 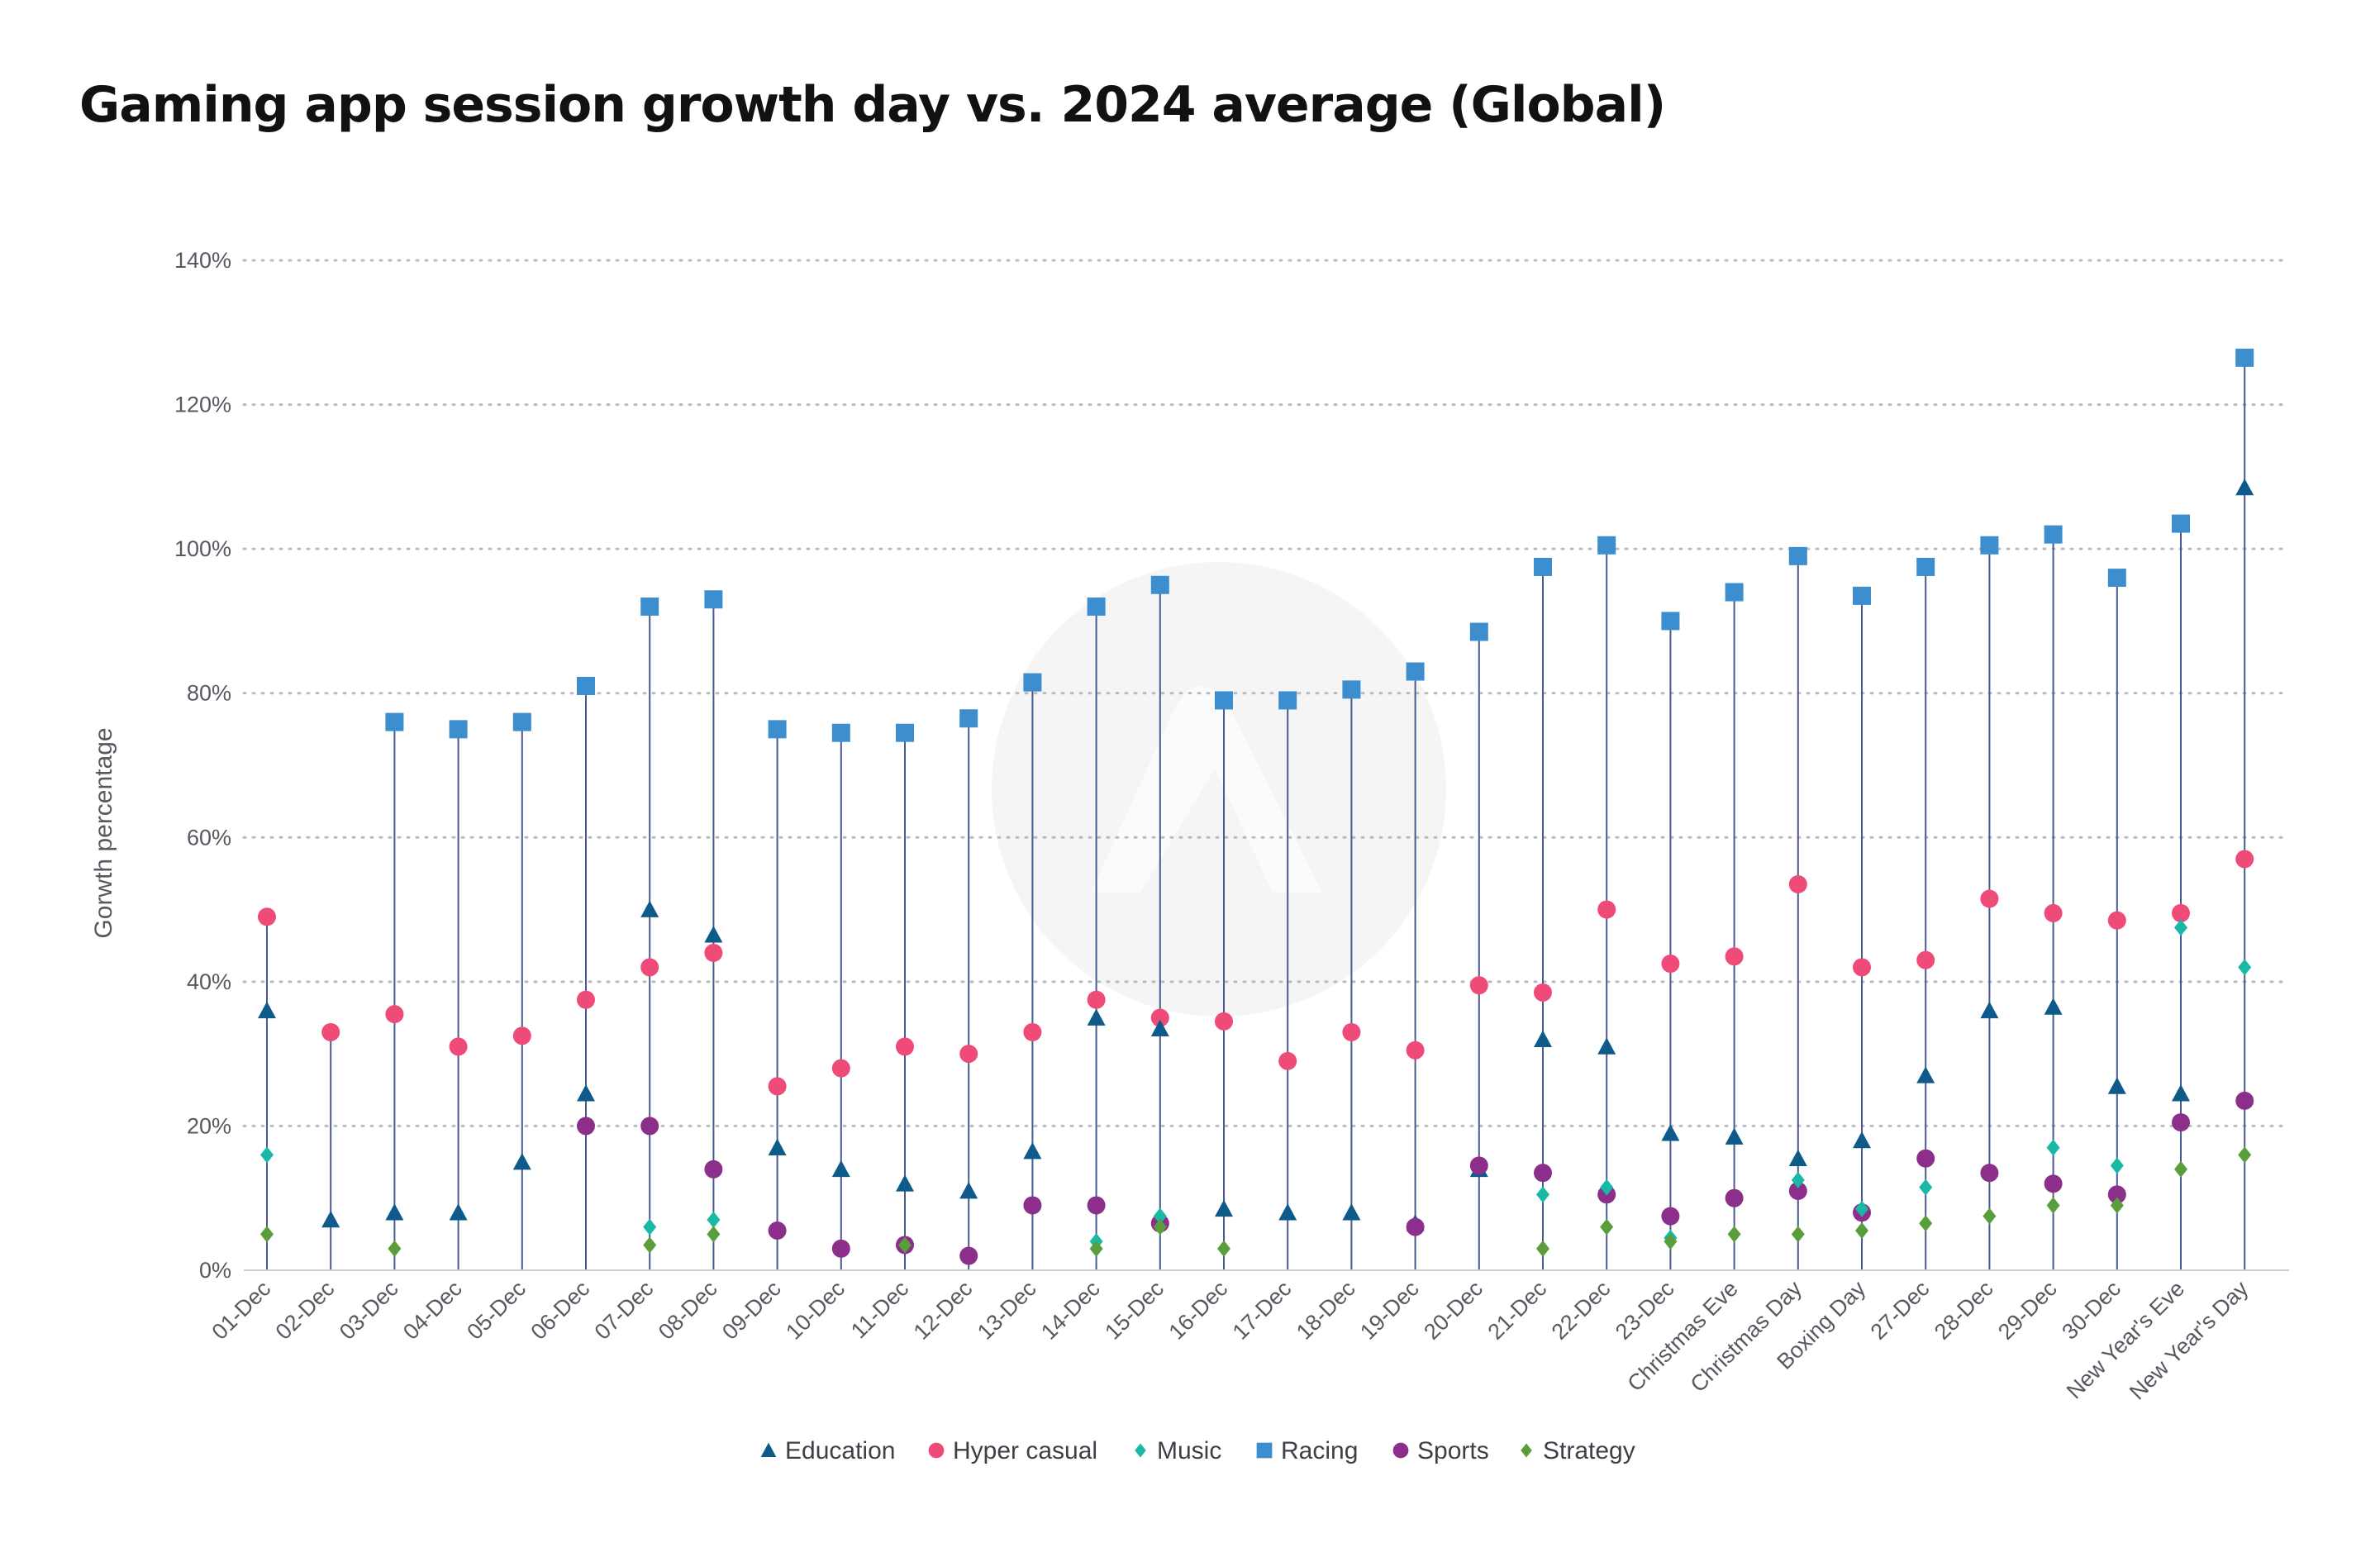 What do you see at coordinates (1264, 1450) in the screenshot?
I see `legend-marker-racing` at bounding box center [1264, 1450].